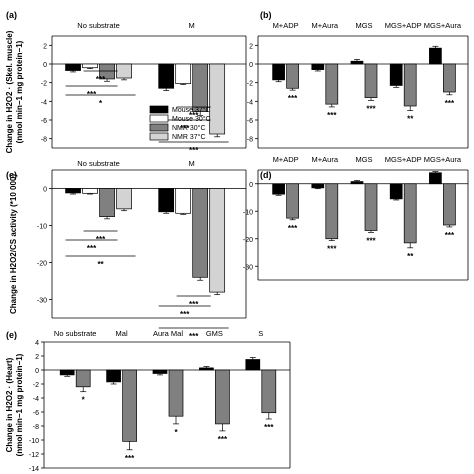 The height and width of the screenshot is (474, 474). What do you see at coordinates (214, 333) in the screenshot?
I see `category-label: GMS` at bounding box center [214, 333].